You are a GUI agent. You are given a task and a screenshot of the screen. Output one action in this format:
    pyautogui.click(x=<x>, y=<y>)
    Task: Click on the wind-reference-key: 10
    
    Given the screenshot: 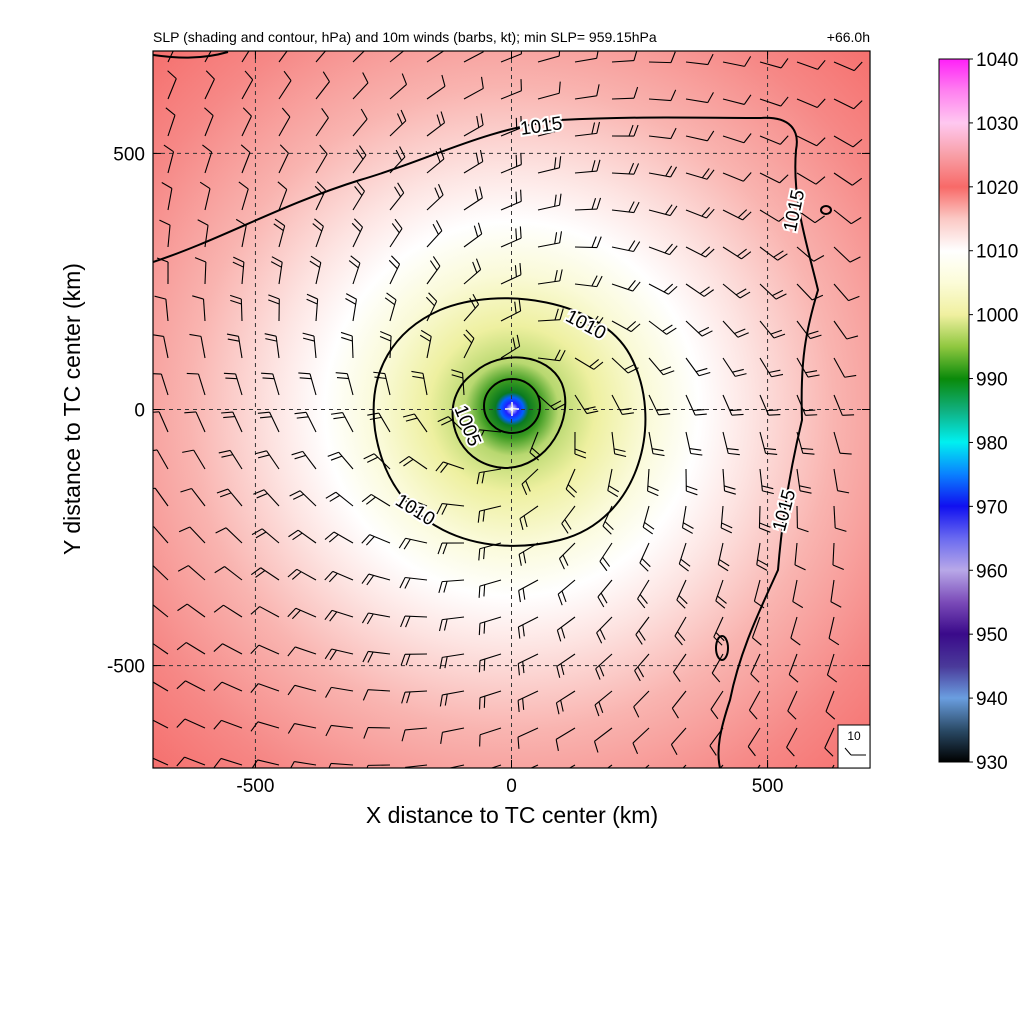 What is the action you would take?
    pyautogui.click(x=854, y=746)
    